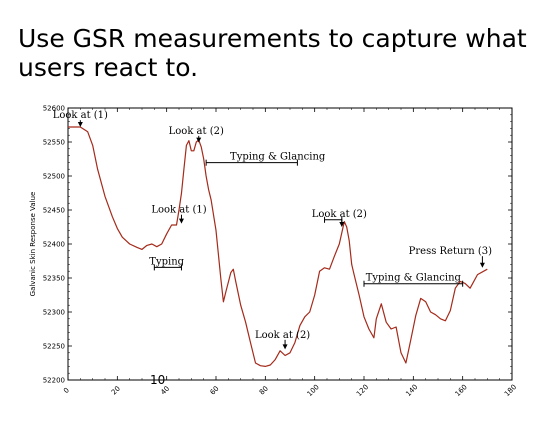 Image resolution: width=540 pixels, height=439 pixels. I want to click on x-tick-label: 80, so click(264, 391).